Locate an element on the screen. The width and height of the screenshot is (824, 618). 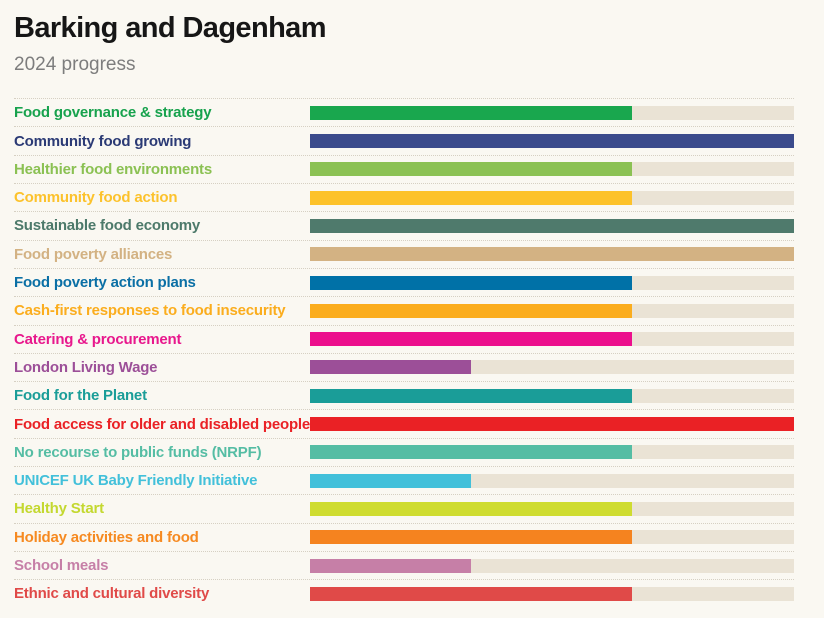
progress-row: Cash-first responses to food insecurity is located at coordinates (404, 310).